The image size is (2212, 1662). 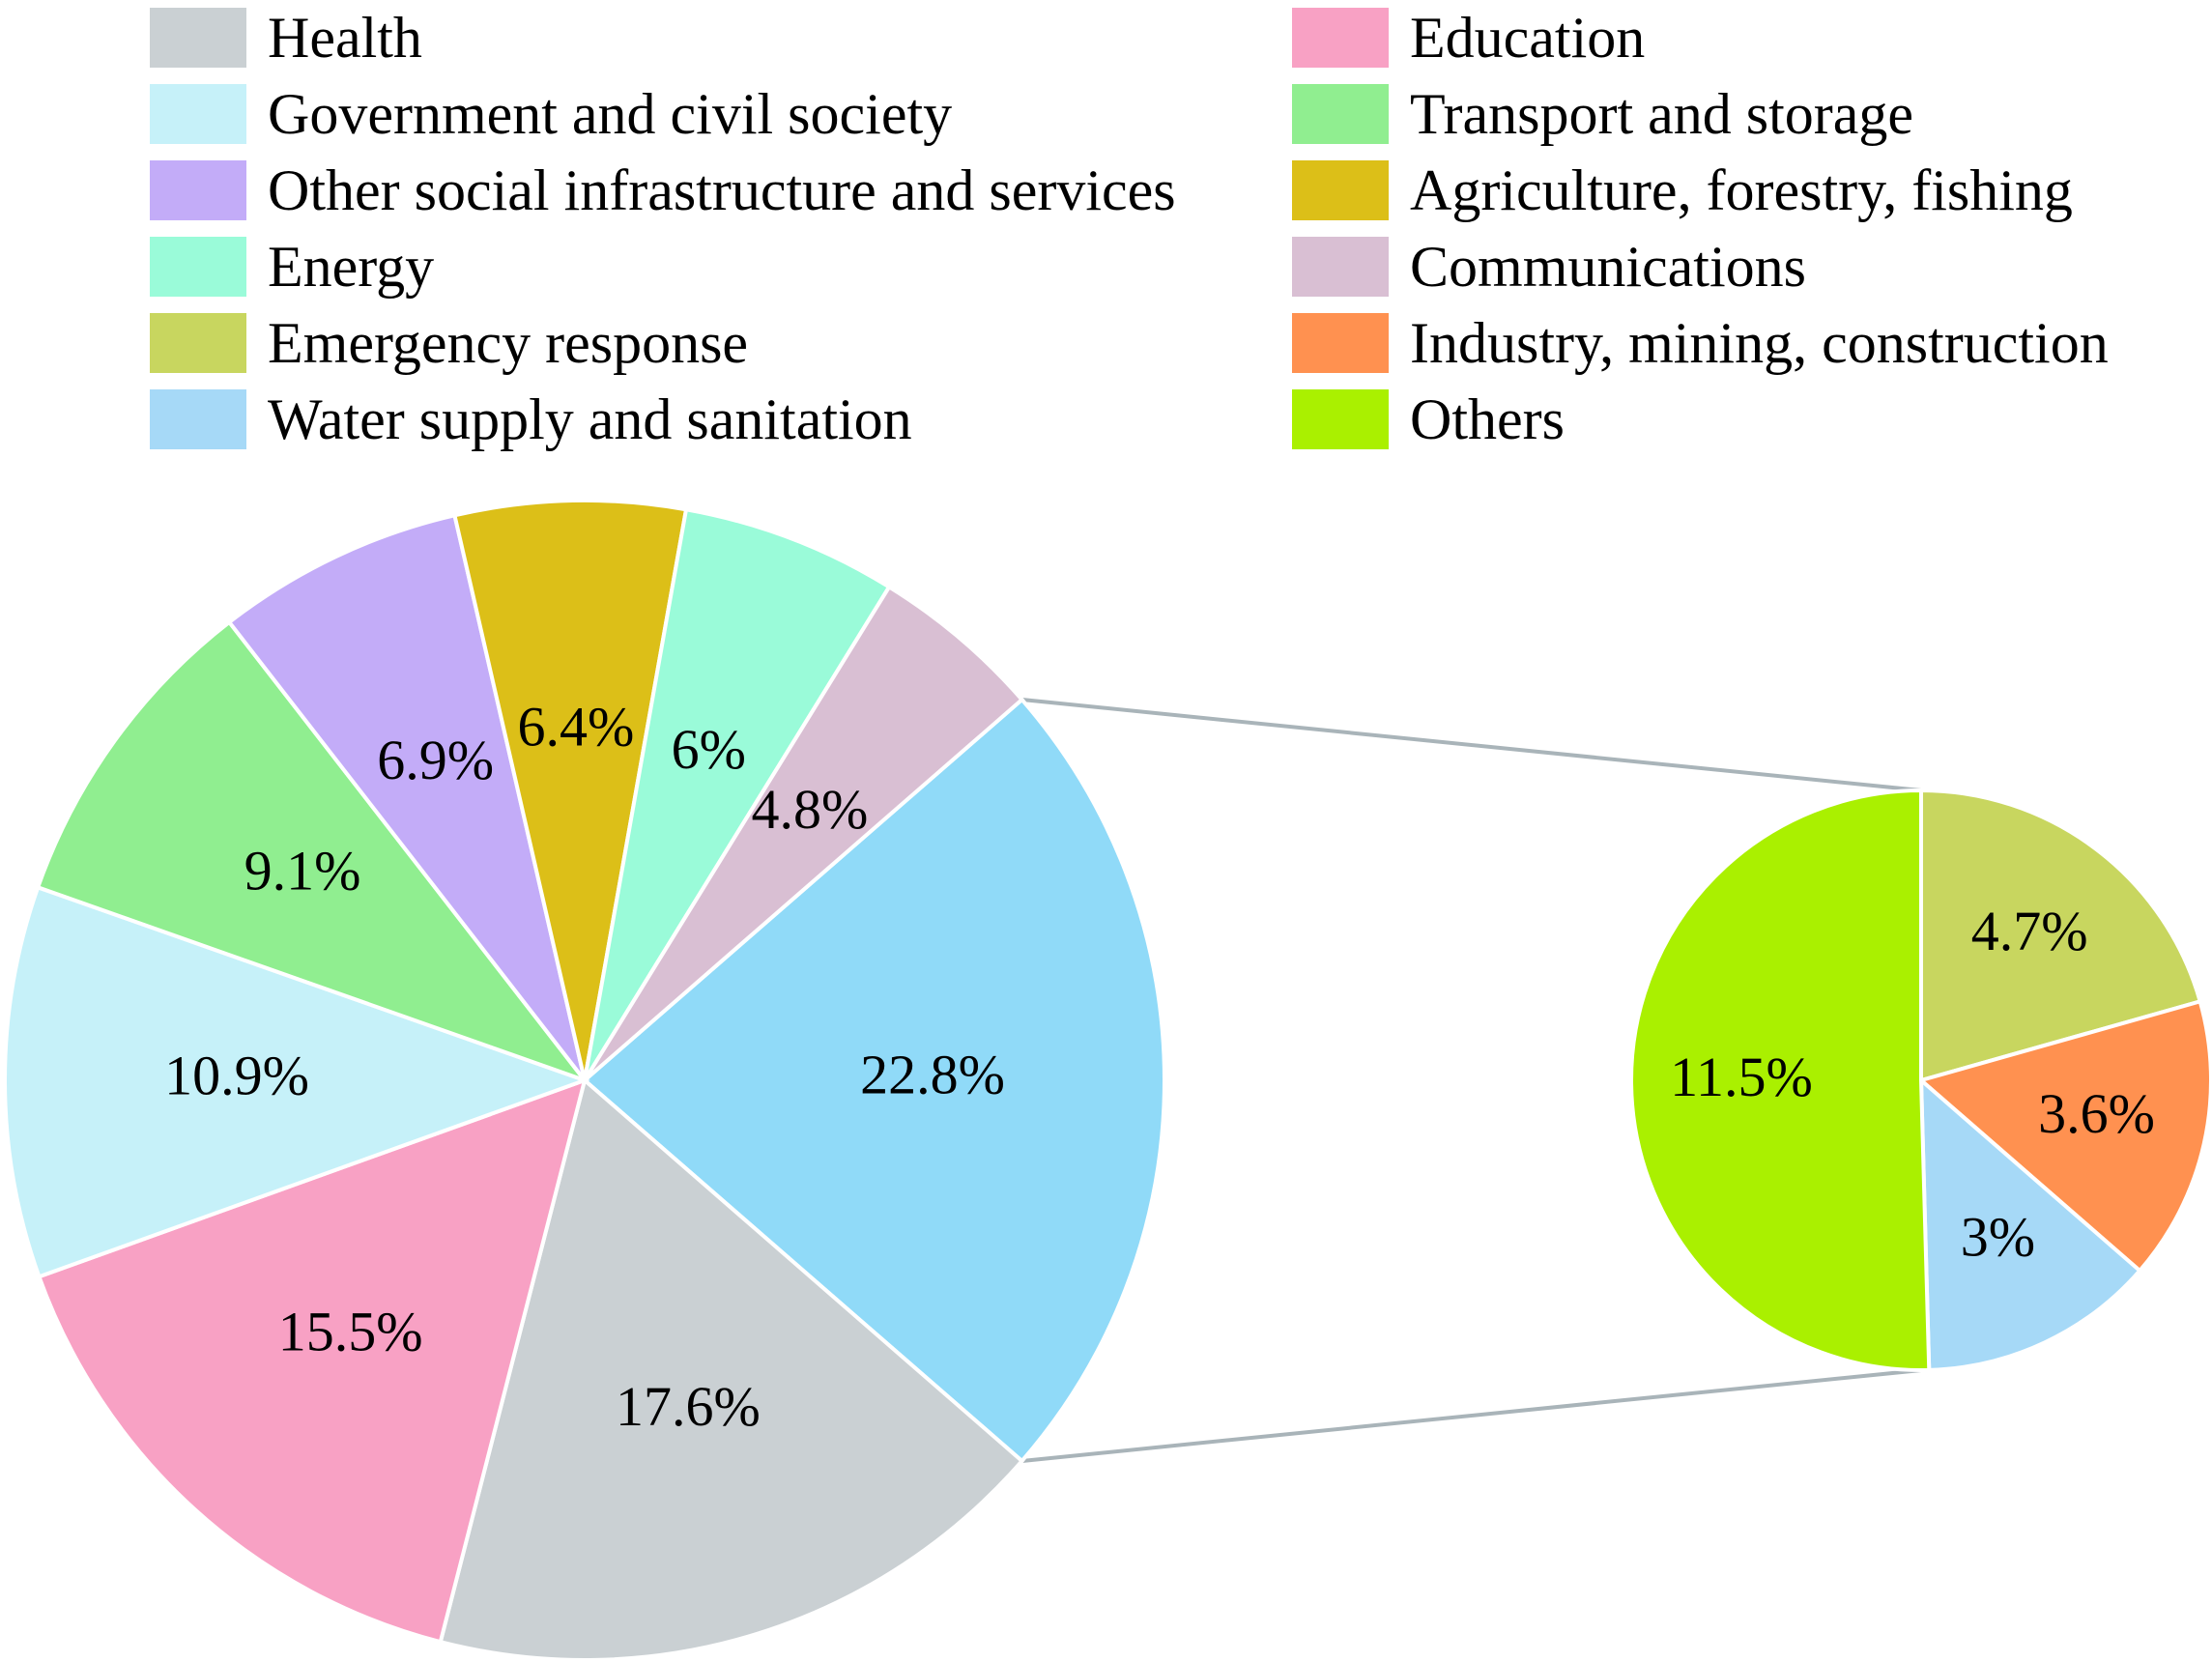 I want to click on main-pie-label-other-social-infrastructure-and-services: 6.9%, so click(x=435, y=760).